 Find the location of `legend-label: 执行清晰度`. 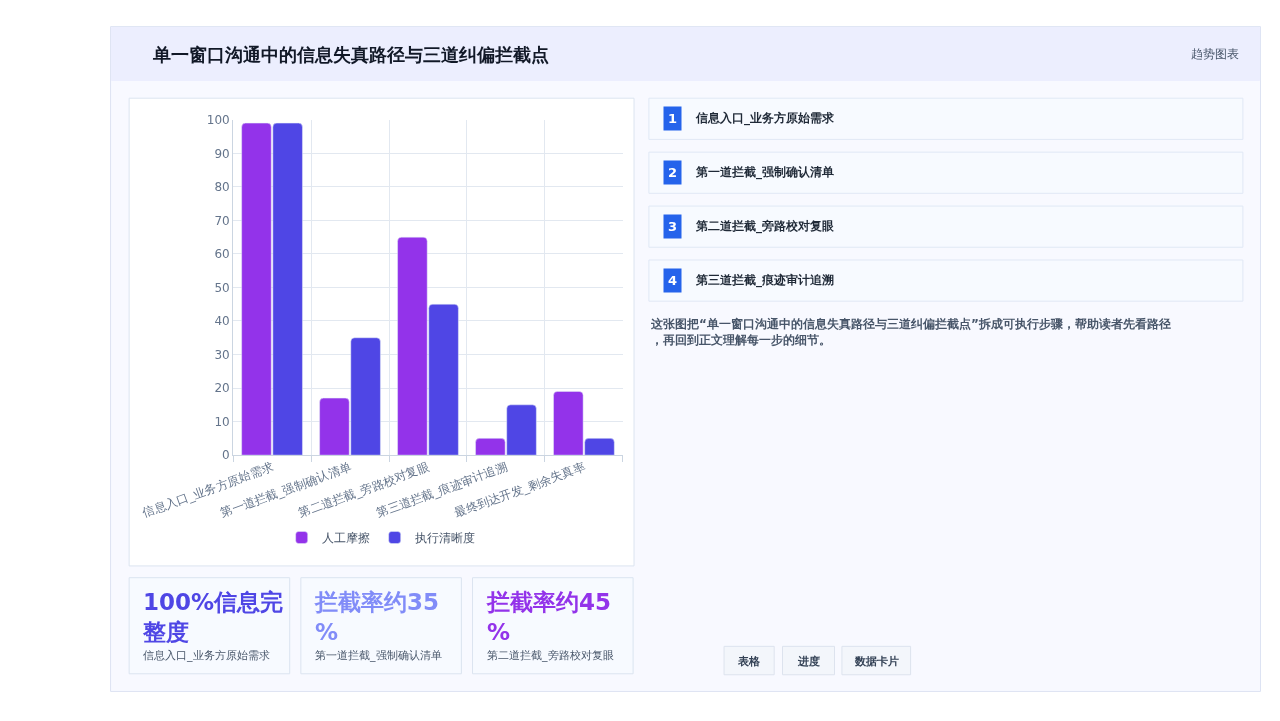

legend-label: 执行清晰度 is located at coordinates (444, 538).